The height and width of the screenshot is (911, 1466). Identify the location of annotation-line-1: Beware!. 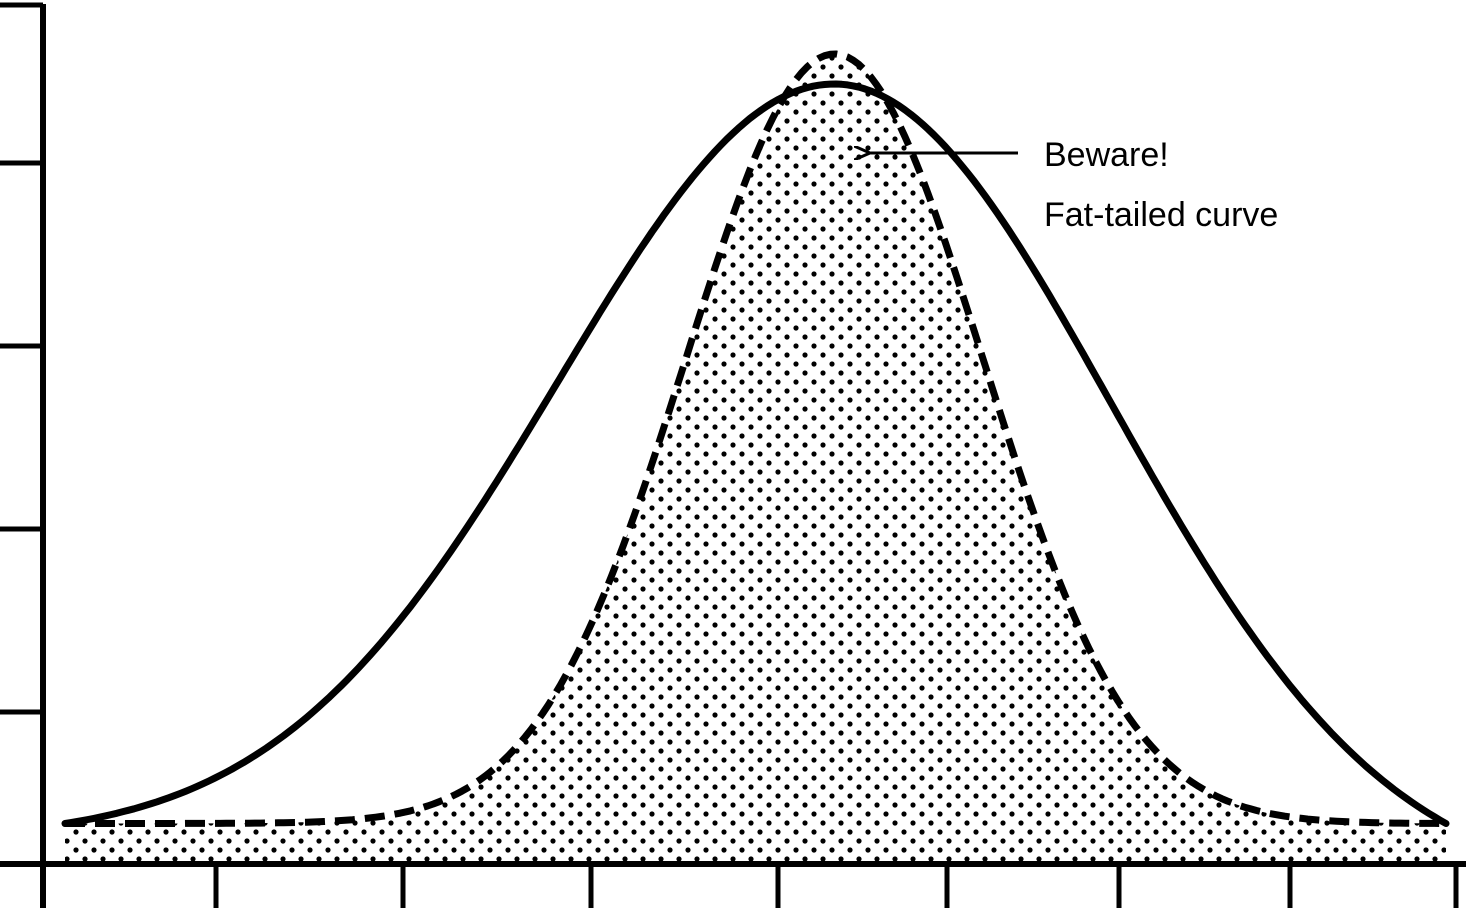
(1106, 155).